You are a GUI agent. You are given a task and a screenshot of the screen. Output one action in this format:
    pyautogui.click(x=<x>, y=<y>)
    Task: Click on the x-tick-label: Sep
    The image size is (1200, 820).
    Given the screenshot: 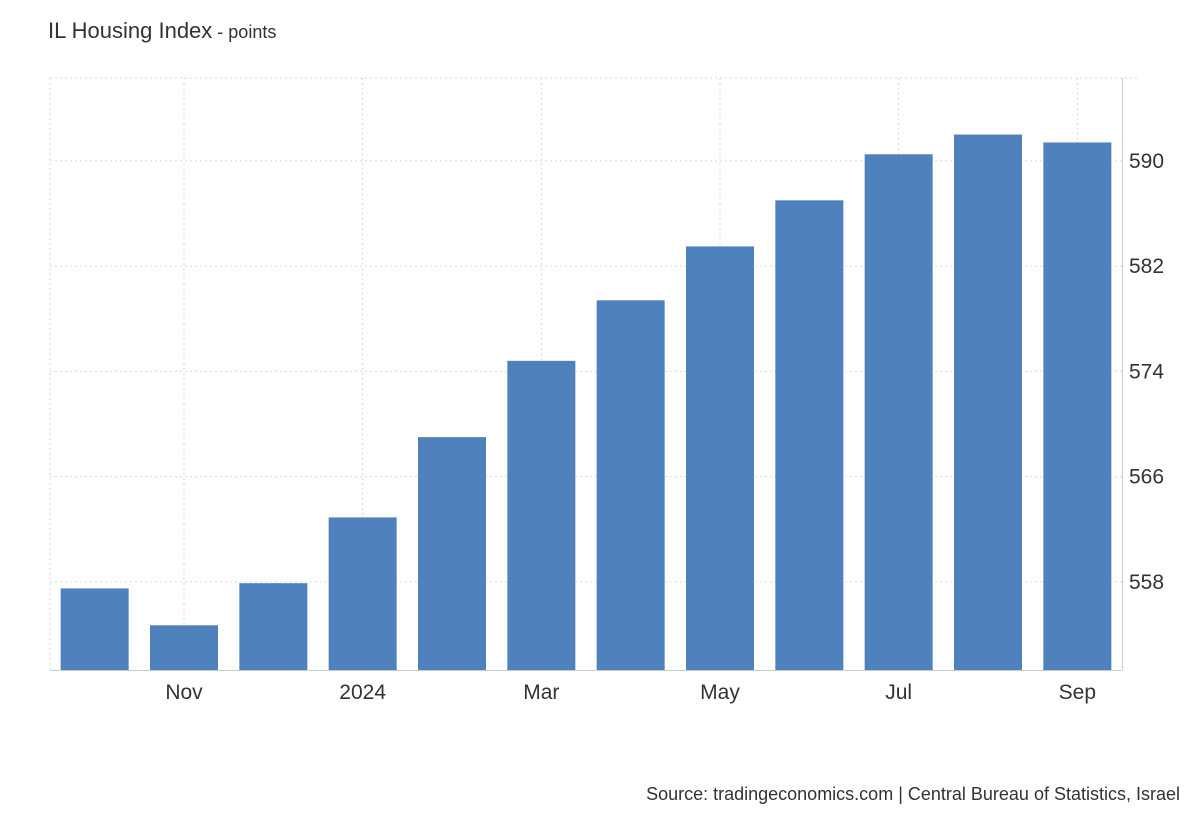 What is the action you would take?
    pyautogui.click(x=1077, y=692)
    